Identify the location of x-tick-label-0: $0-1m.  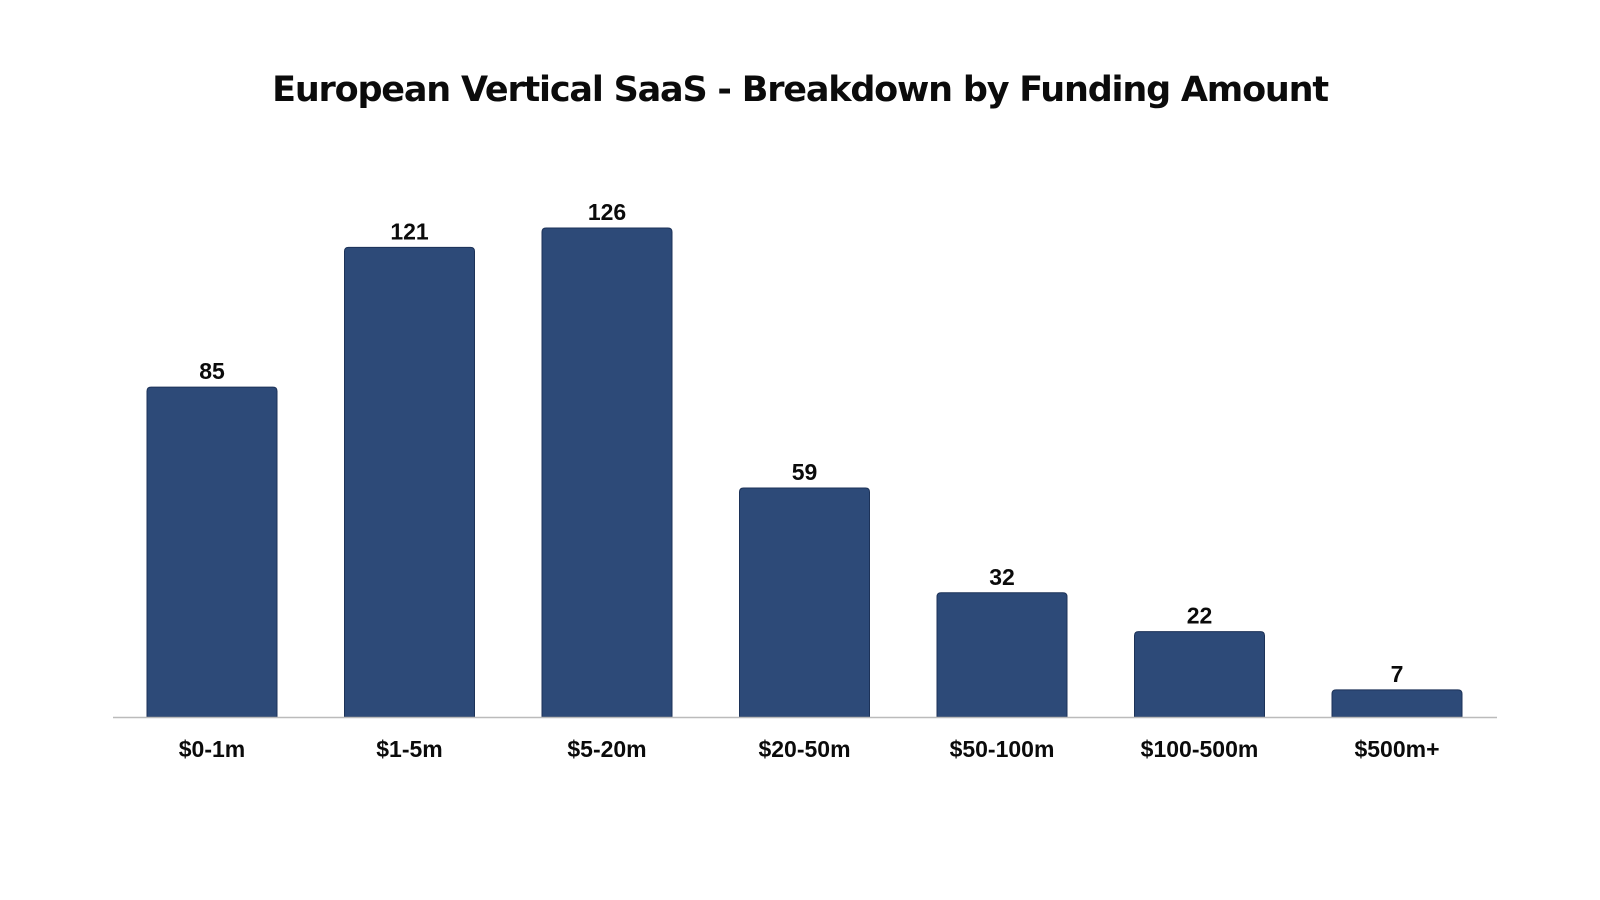
(212, 749).